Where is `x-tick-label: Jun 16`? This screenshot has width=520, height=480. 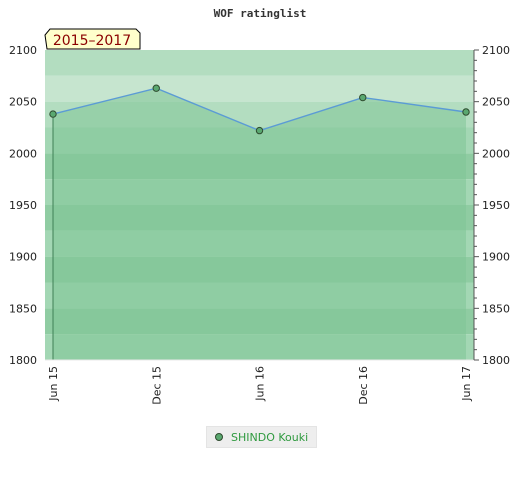
x-tick-label: Jun 16 is located at coordinates (260, 384).